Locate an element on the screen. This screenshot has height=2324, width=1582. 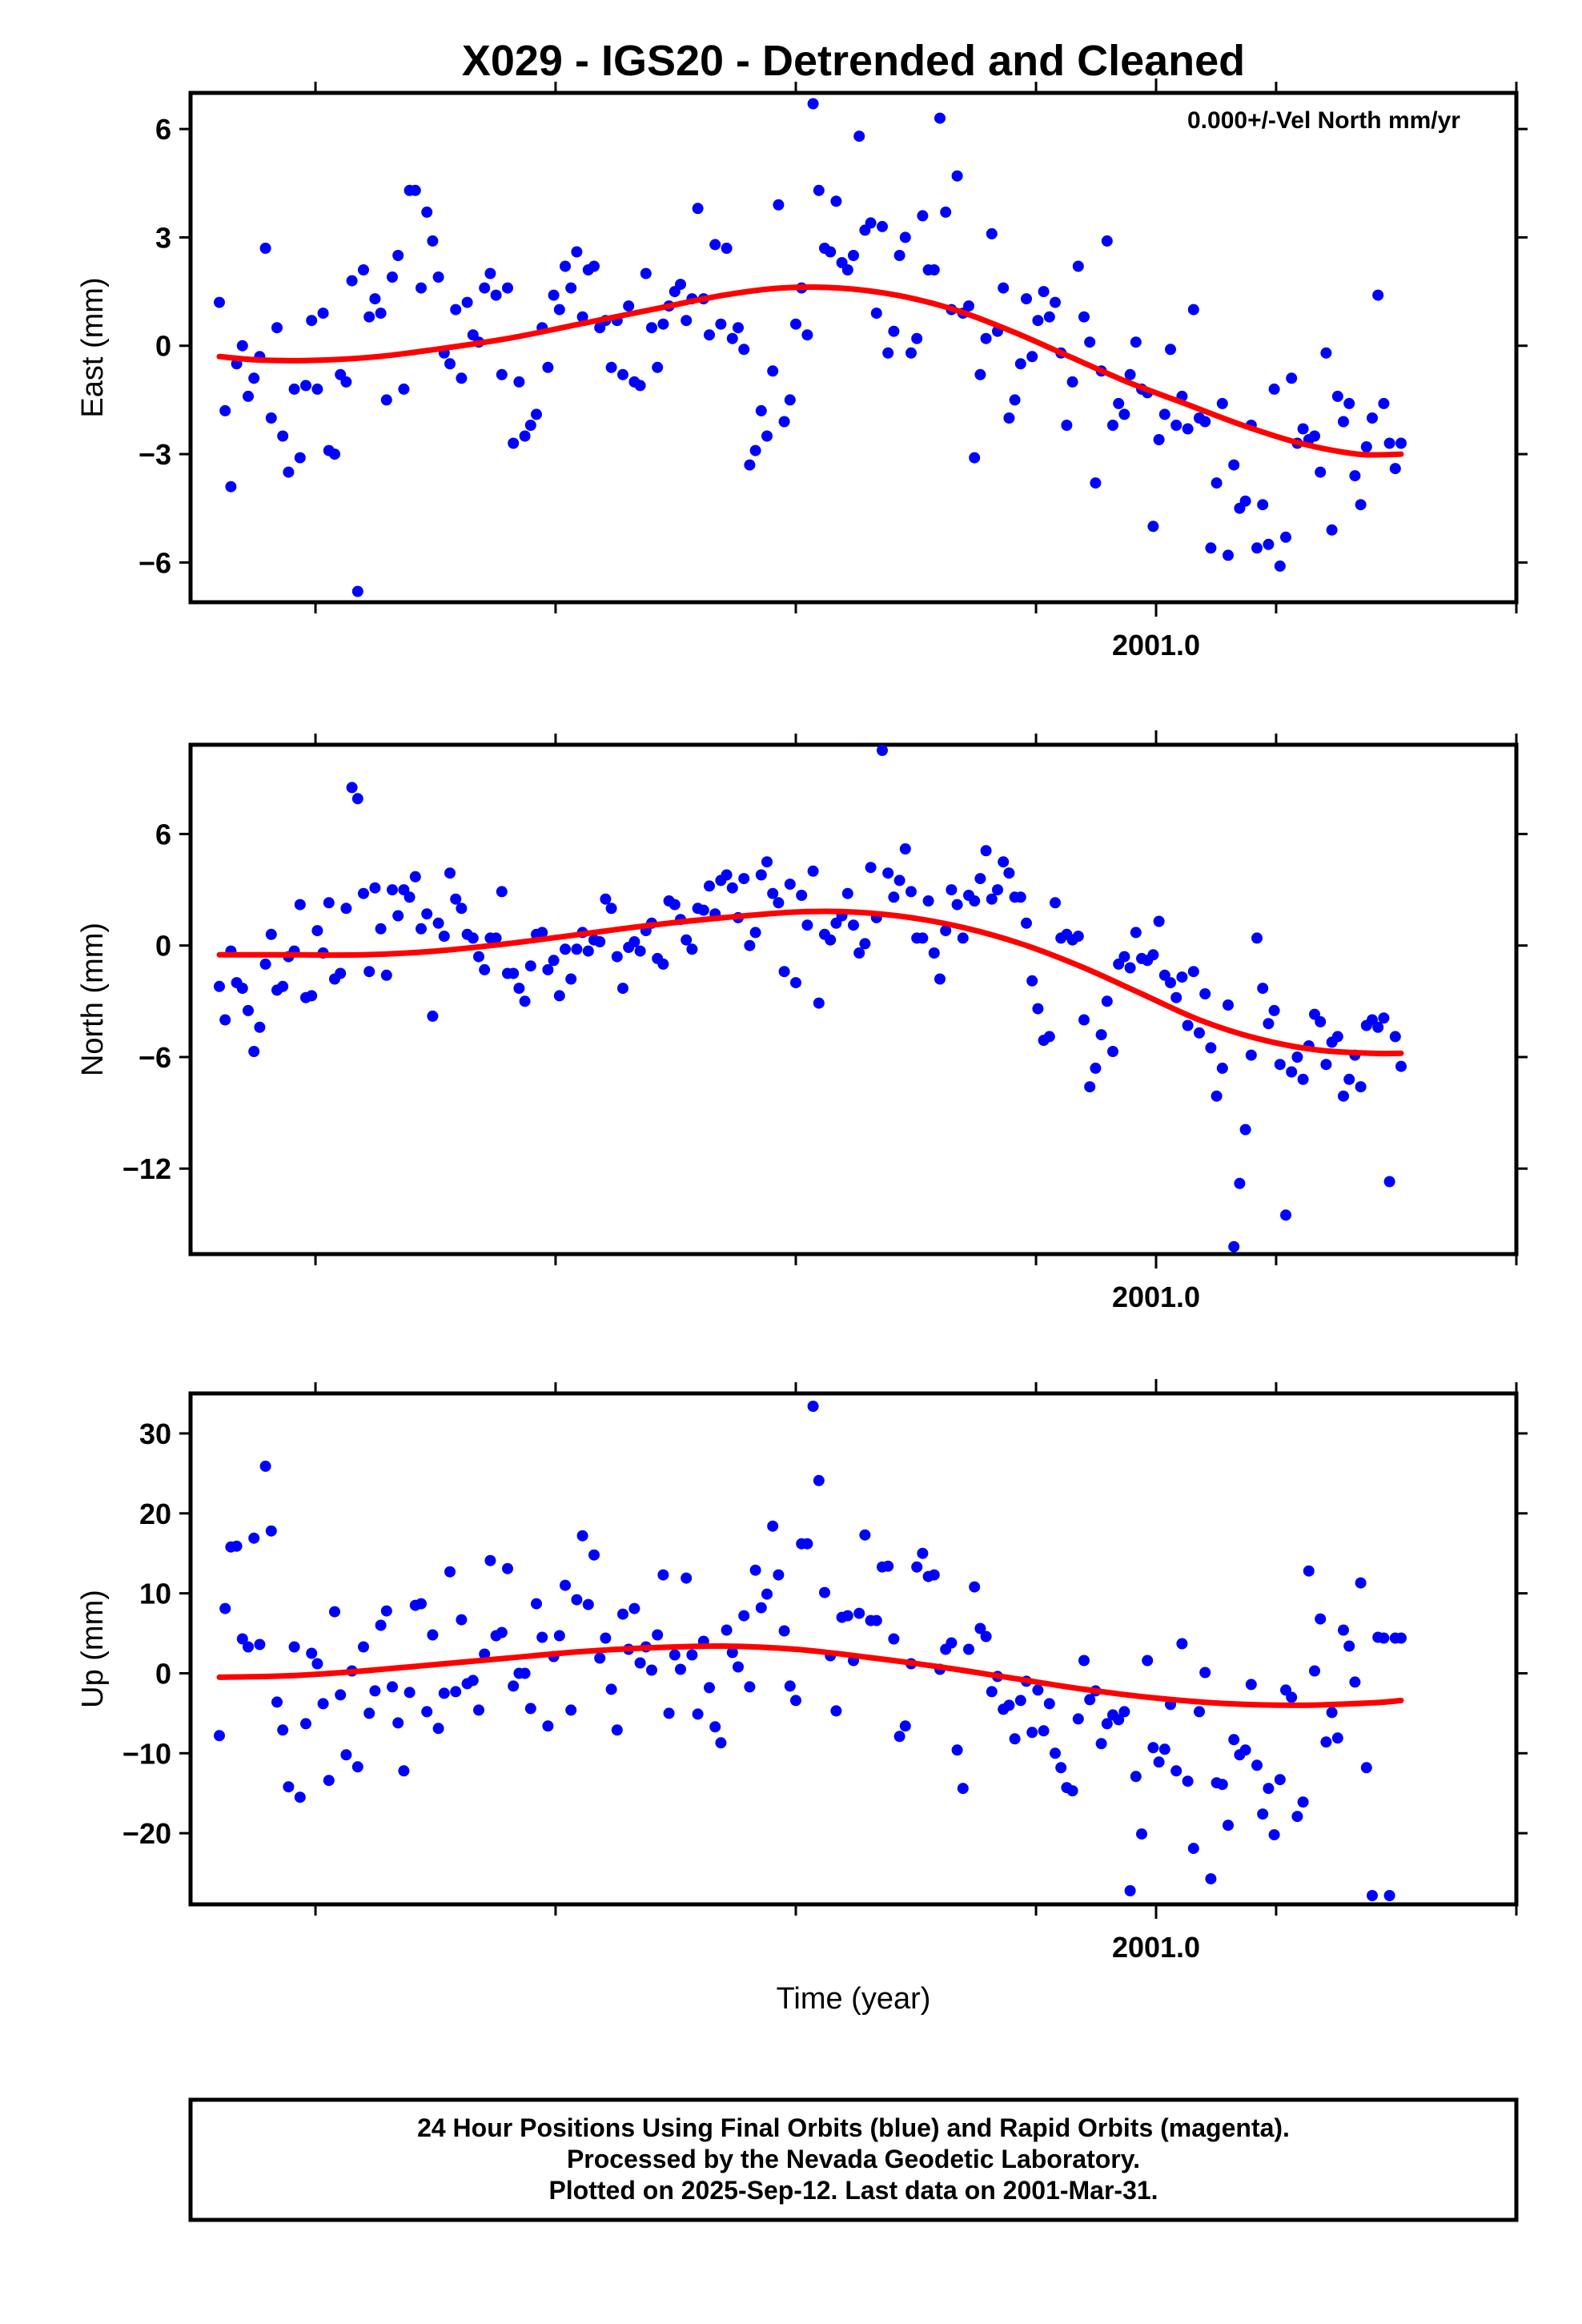
east-y-tick-label: 3 is located at coordinates (163, 238).